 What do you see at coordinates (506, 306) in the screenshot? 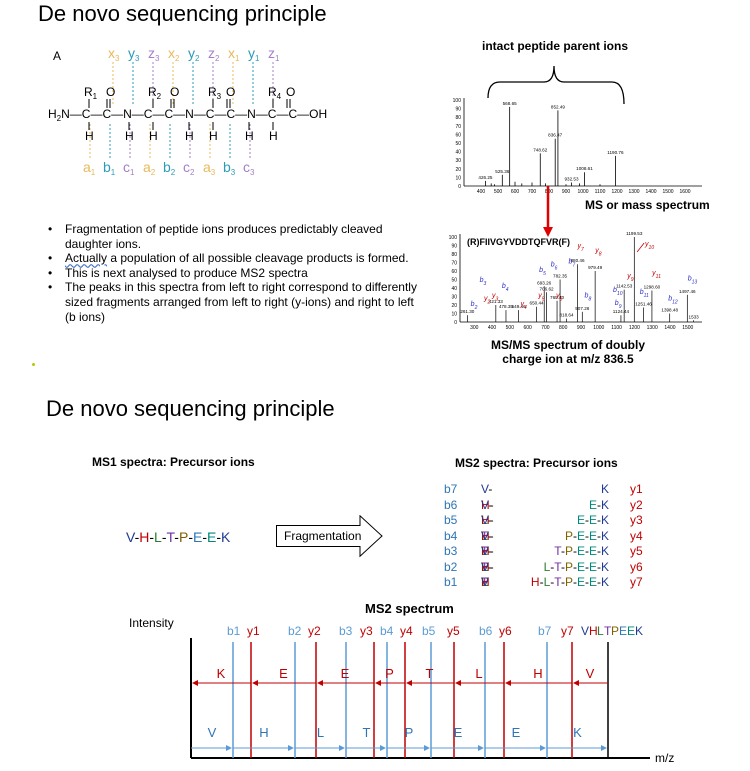
I see `svg-text: 478.35` at bounding box center [506, 306].